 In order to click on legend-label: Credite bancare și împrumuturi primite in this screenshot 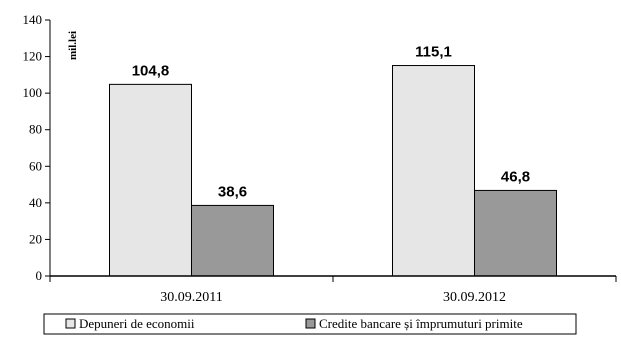, I will do `click(421, 323)`.